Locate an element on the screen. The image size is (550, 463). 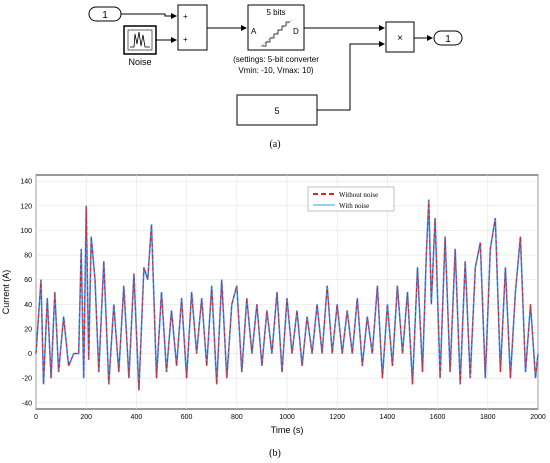
outport-label: 1 is located at coordinates (448, 39).